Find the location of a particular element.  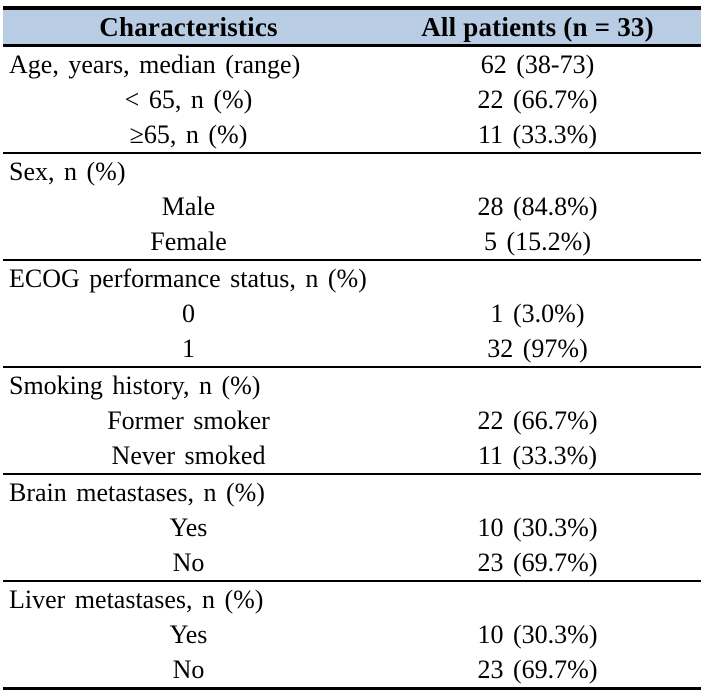

table-header: Characteristics All patients (n = 33) is located at coordinates (352, 27).